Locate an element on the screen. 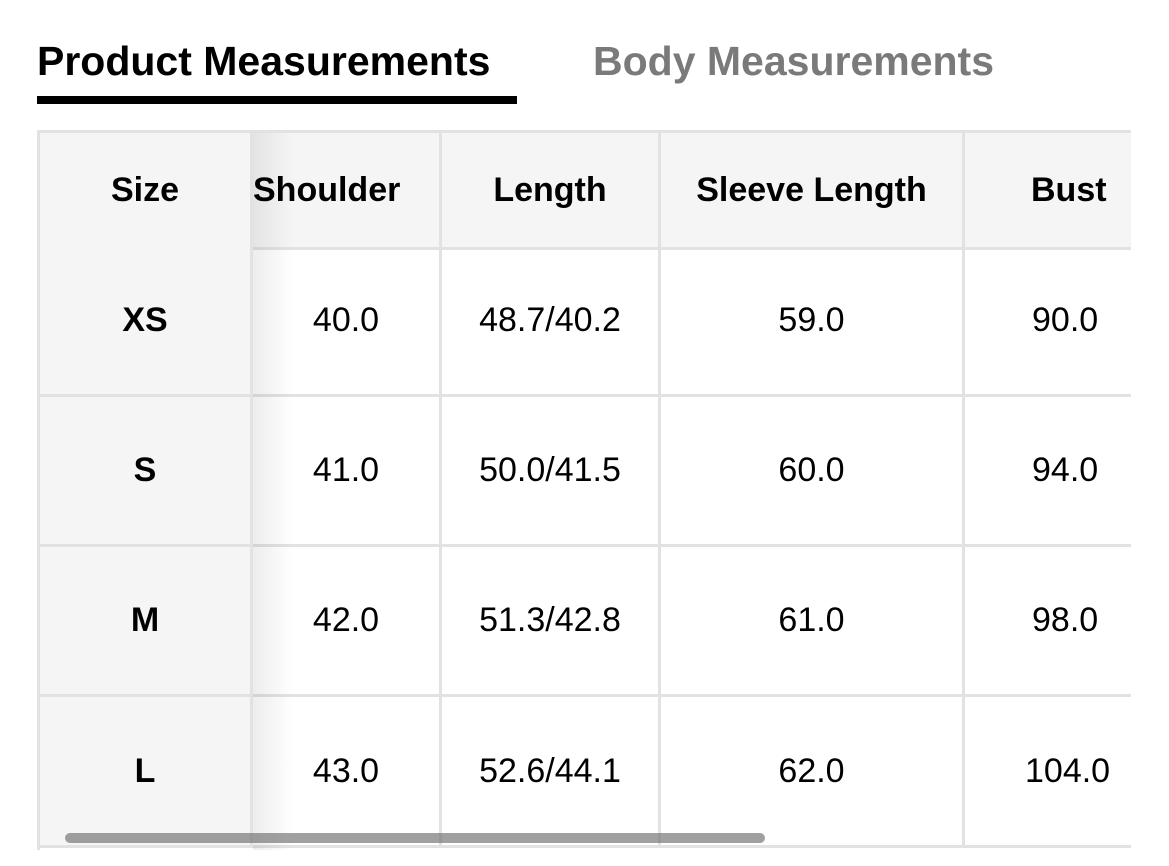 The width and height of the screenshot is (1169, 866). table-cell: 61.0 is located at coordinates (813, 622).